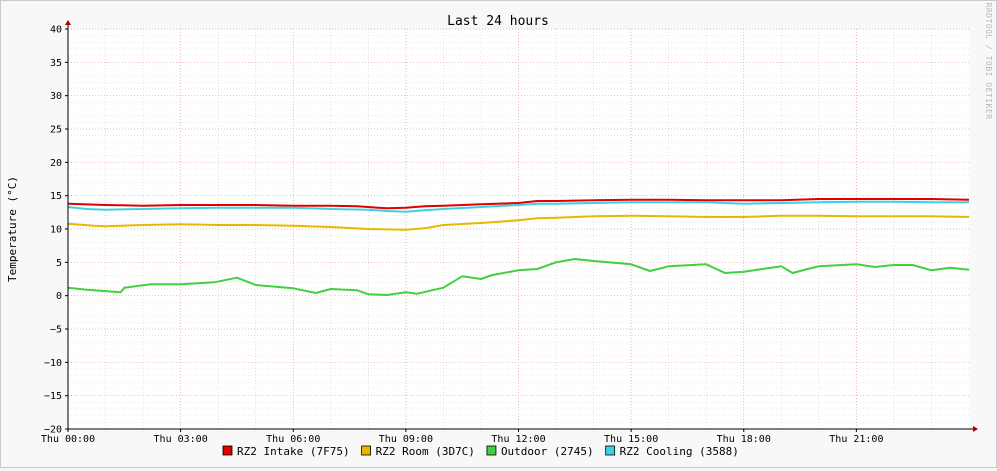  I want to click on chart-title: Last 24 hours, so click(498, 21).